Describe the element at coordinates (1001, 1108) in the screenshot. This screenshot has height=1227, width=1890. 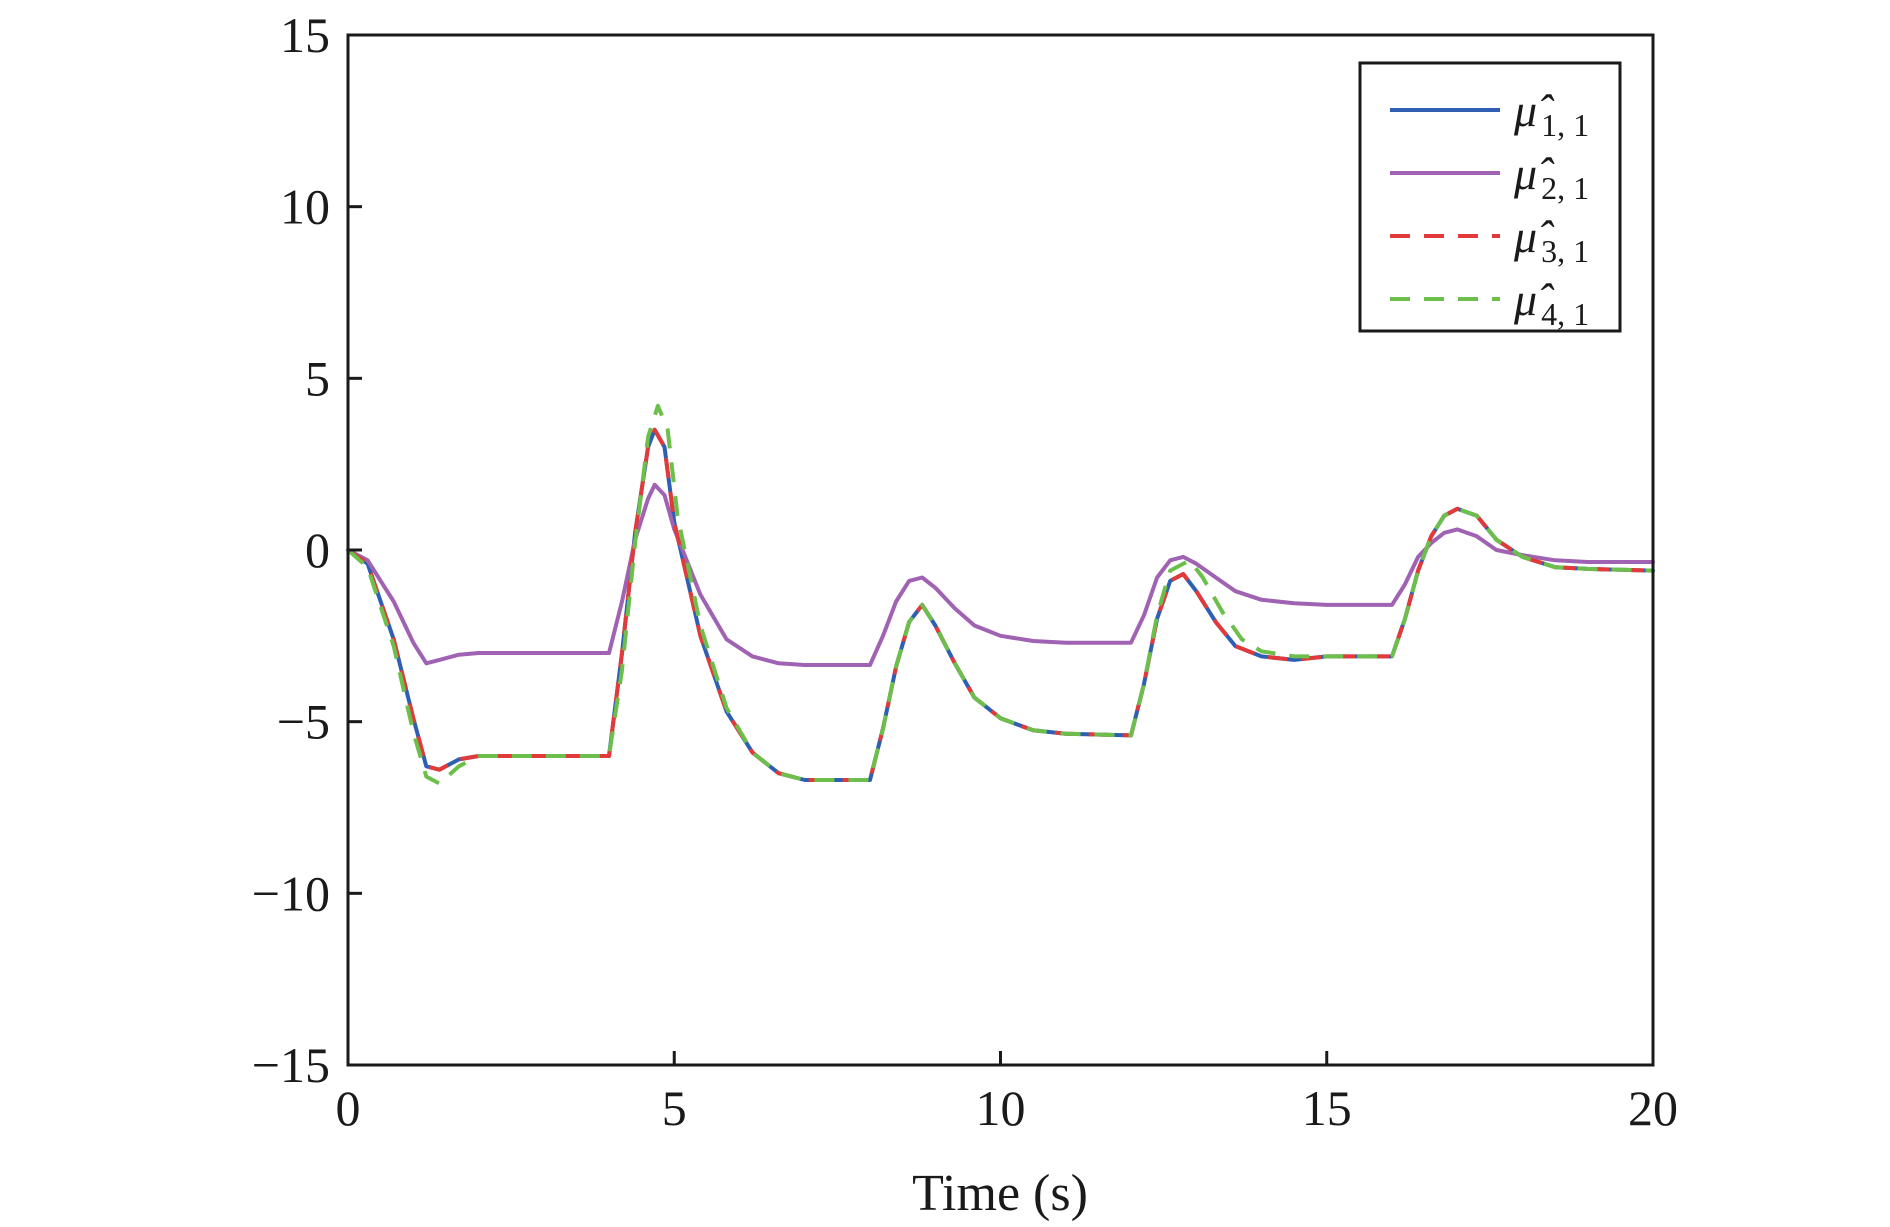
I see `x-tick-label: 10` at that location.